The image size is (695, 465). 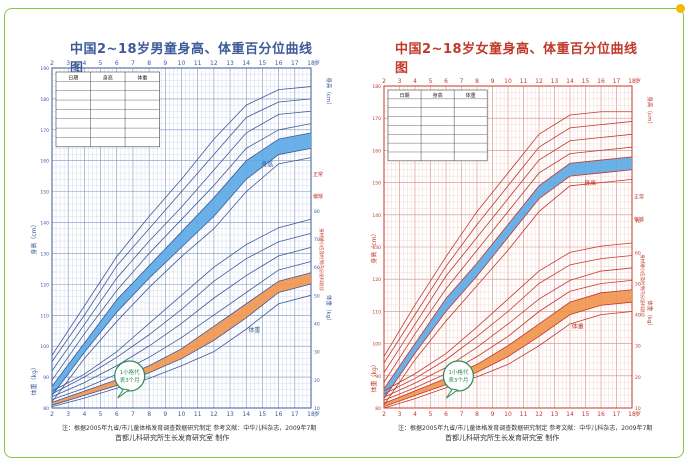 I want to click on boys-x-tick-label-bottom: 12, so click(x=214, y=414).